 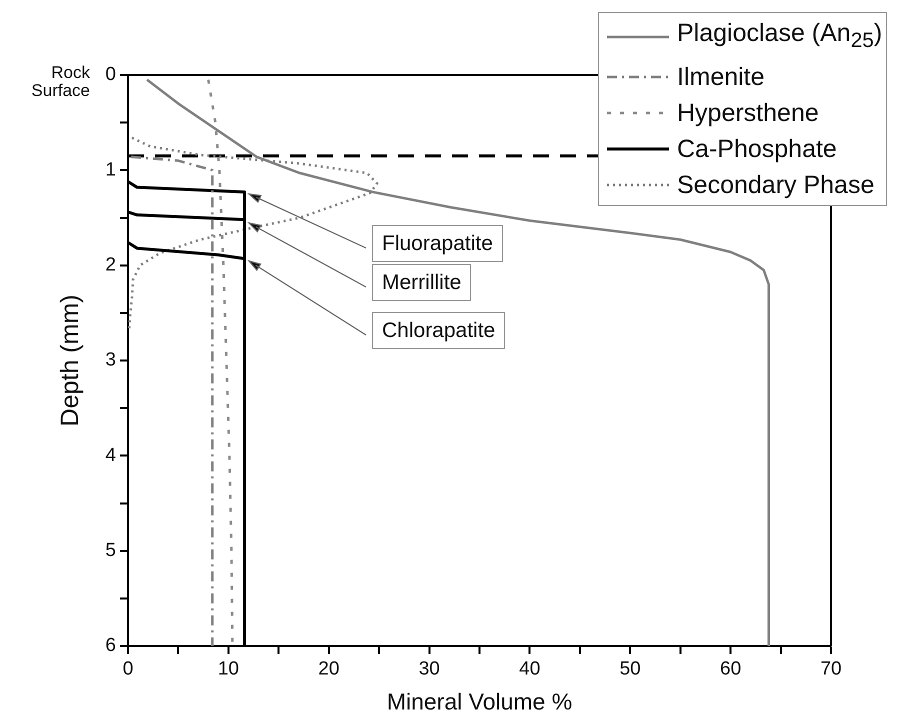 I want to click on y-tick-label: 1, so click(x=110, y=169).